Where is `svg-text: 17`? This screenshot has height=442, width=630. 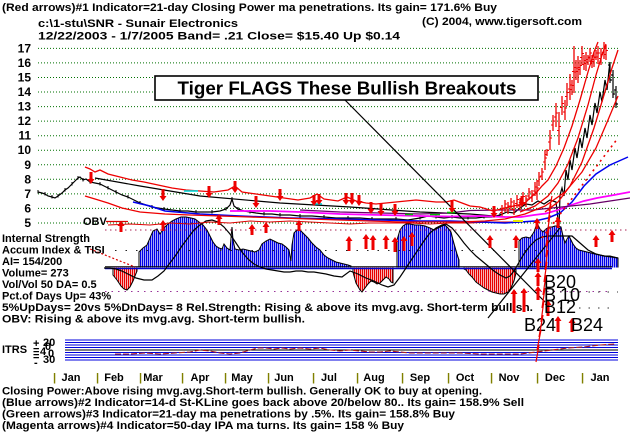 svg-text: 17 is located at coordinates (25, 48).